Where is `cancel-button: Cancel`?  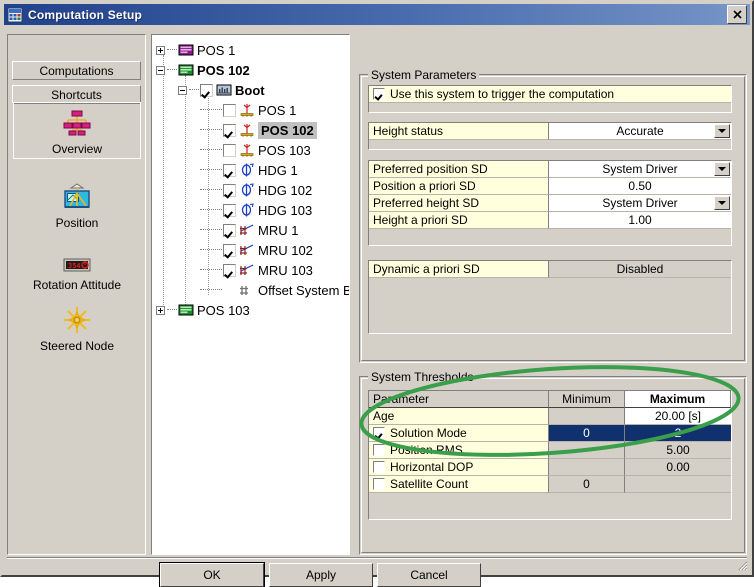 cancel-button: Cancel is located at coordinates (429, 575).